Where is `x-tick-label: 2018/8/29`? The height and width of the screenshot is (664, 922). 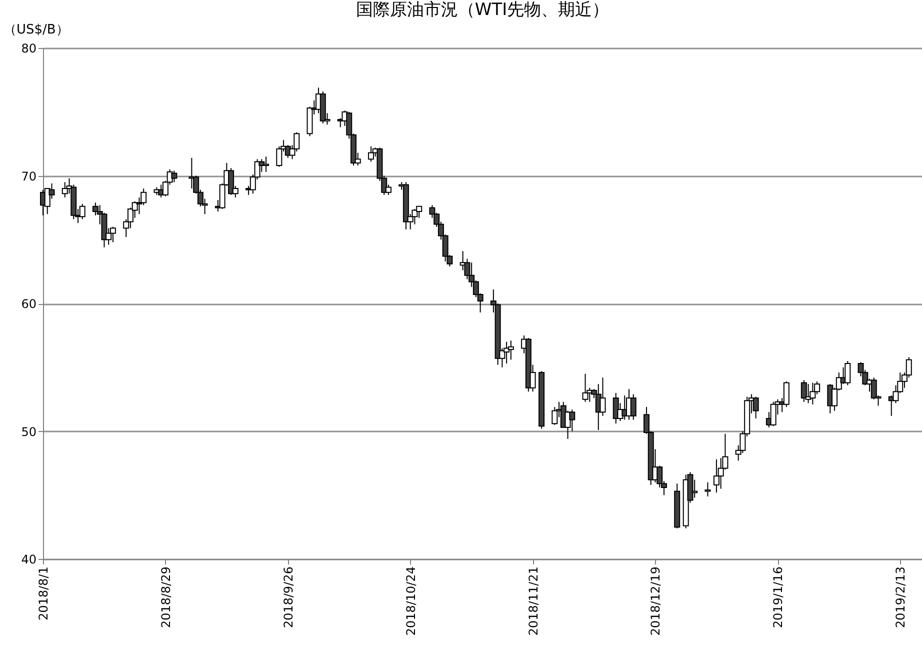 x-tick-label: 2018/8/29 is located at coordinates (165, 597).